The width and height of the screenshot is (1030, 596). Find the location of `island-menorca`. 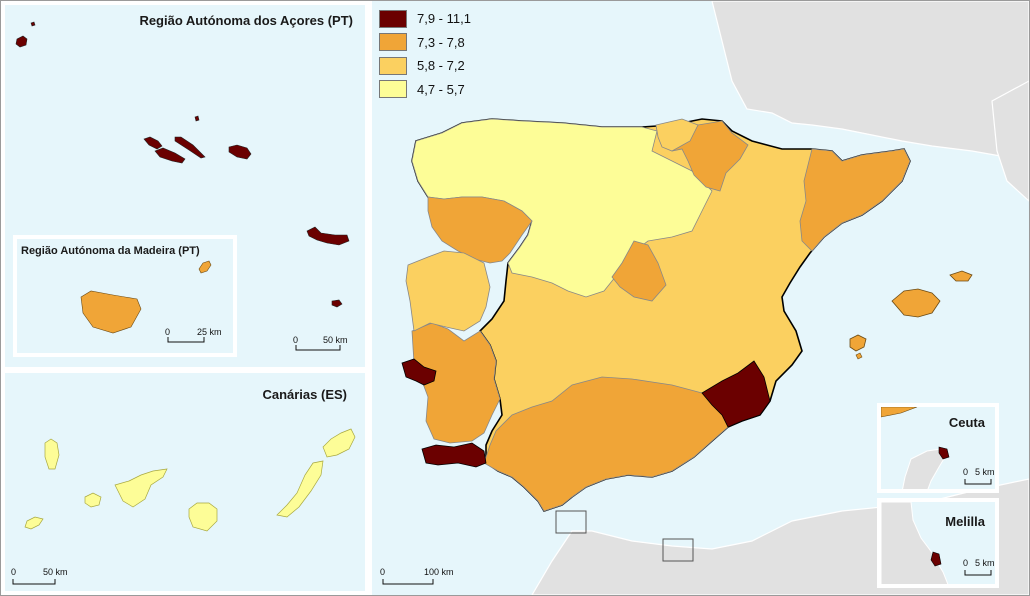

island-menorca is located at coordinates (961, 276).